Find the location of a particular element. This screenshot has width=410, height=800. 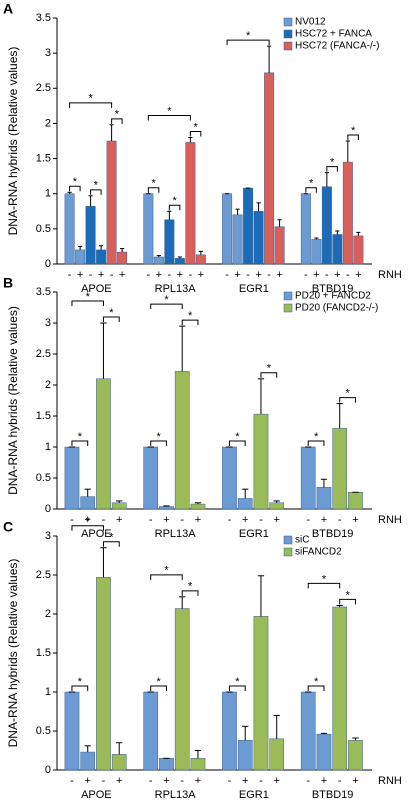

legend-label: HSC72 + FANCA is located at coordinates (333, 34).